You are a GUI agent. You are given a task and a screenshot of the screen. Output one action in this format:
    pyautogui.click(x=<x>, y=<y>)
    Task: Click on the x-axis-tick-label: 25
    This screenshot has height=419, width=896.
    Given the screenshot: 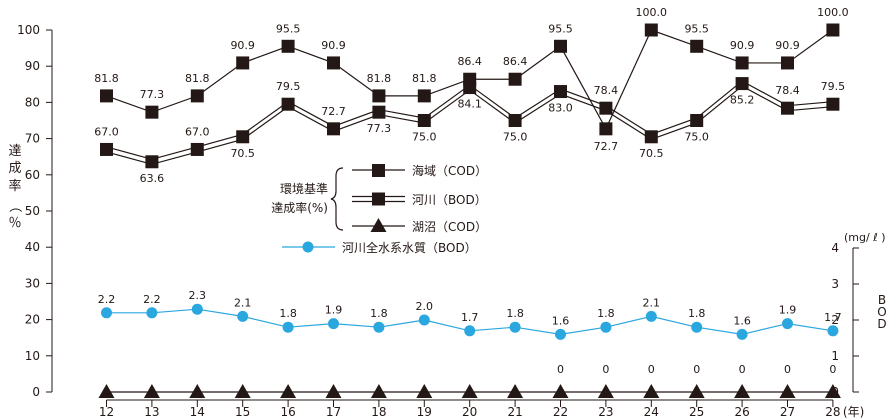 What is the action you would take?
    pyautogui.click(x=696, y=412)
    